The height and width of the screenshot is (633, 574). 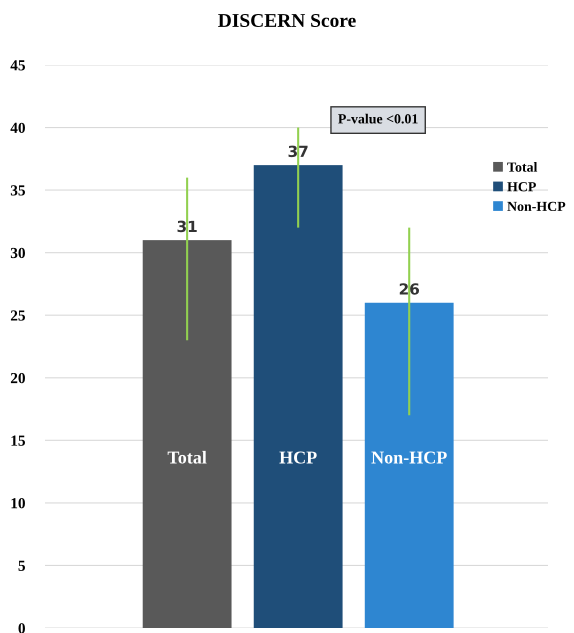 I want to click on legend-label: Total, so click(x=522, y=167).